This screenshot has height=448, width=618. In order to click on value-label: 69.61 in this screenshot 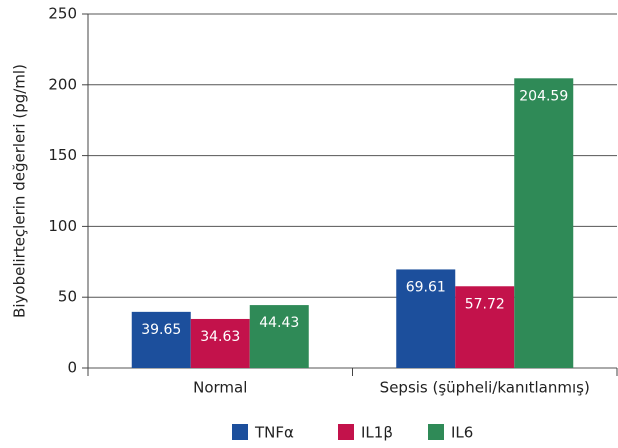, I will do `click(426, 287)`.